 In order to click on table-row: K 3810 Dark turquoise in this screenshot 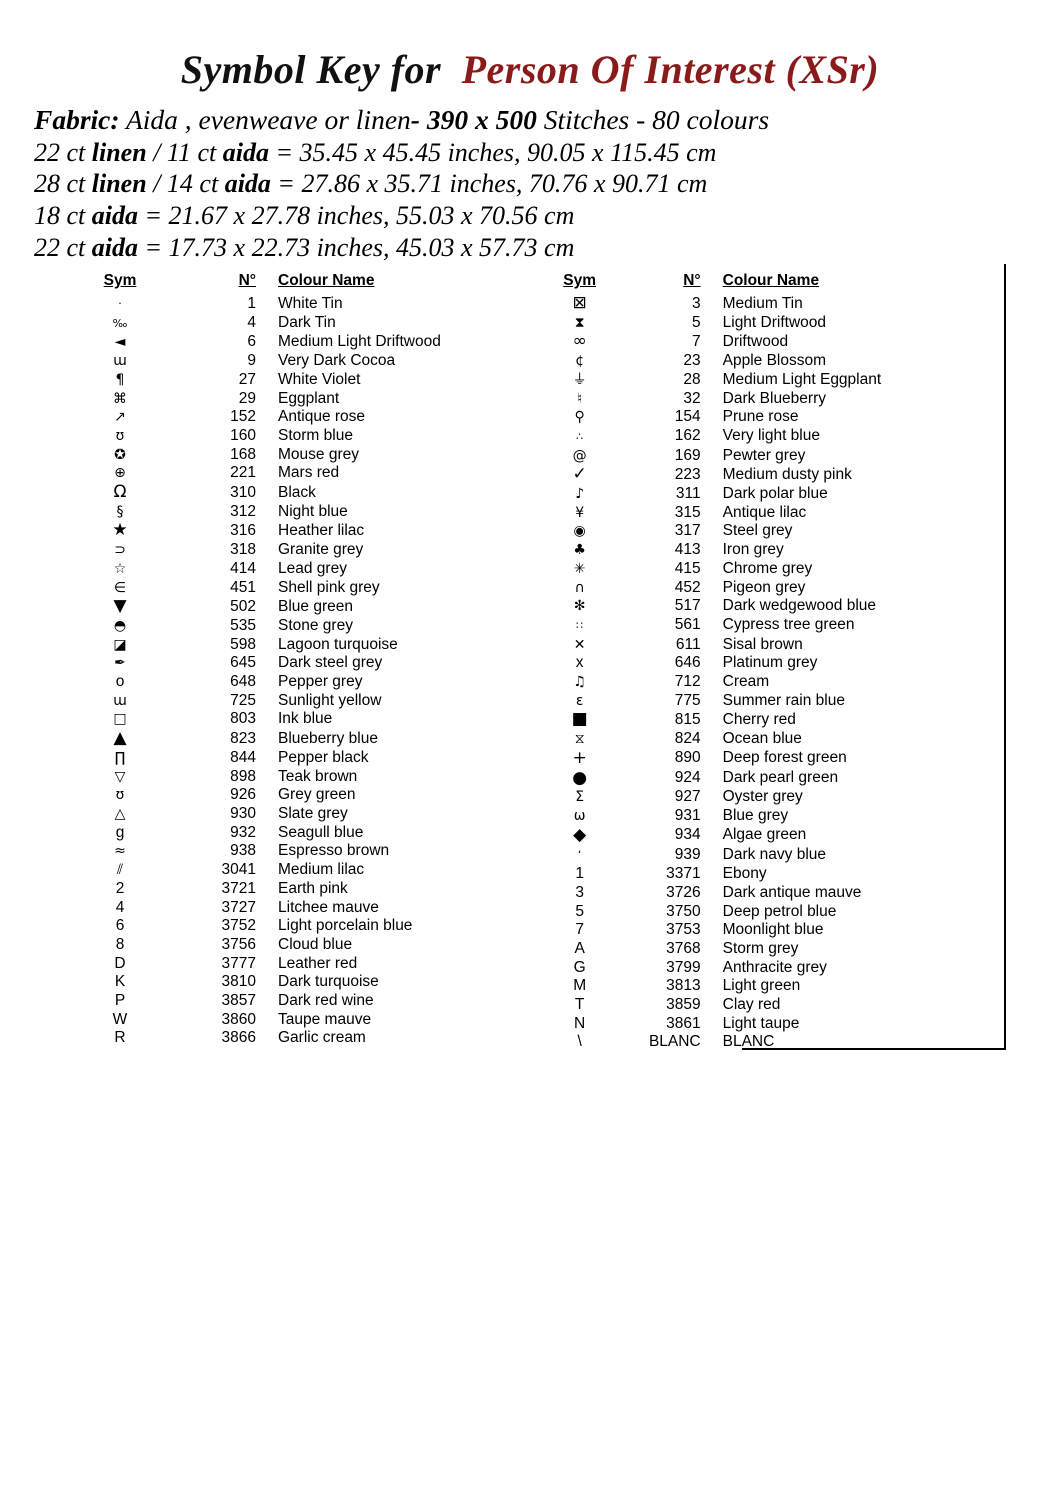, I will do `click(316, 982)`.